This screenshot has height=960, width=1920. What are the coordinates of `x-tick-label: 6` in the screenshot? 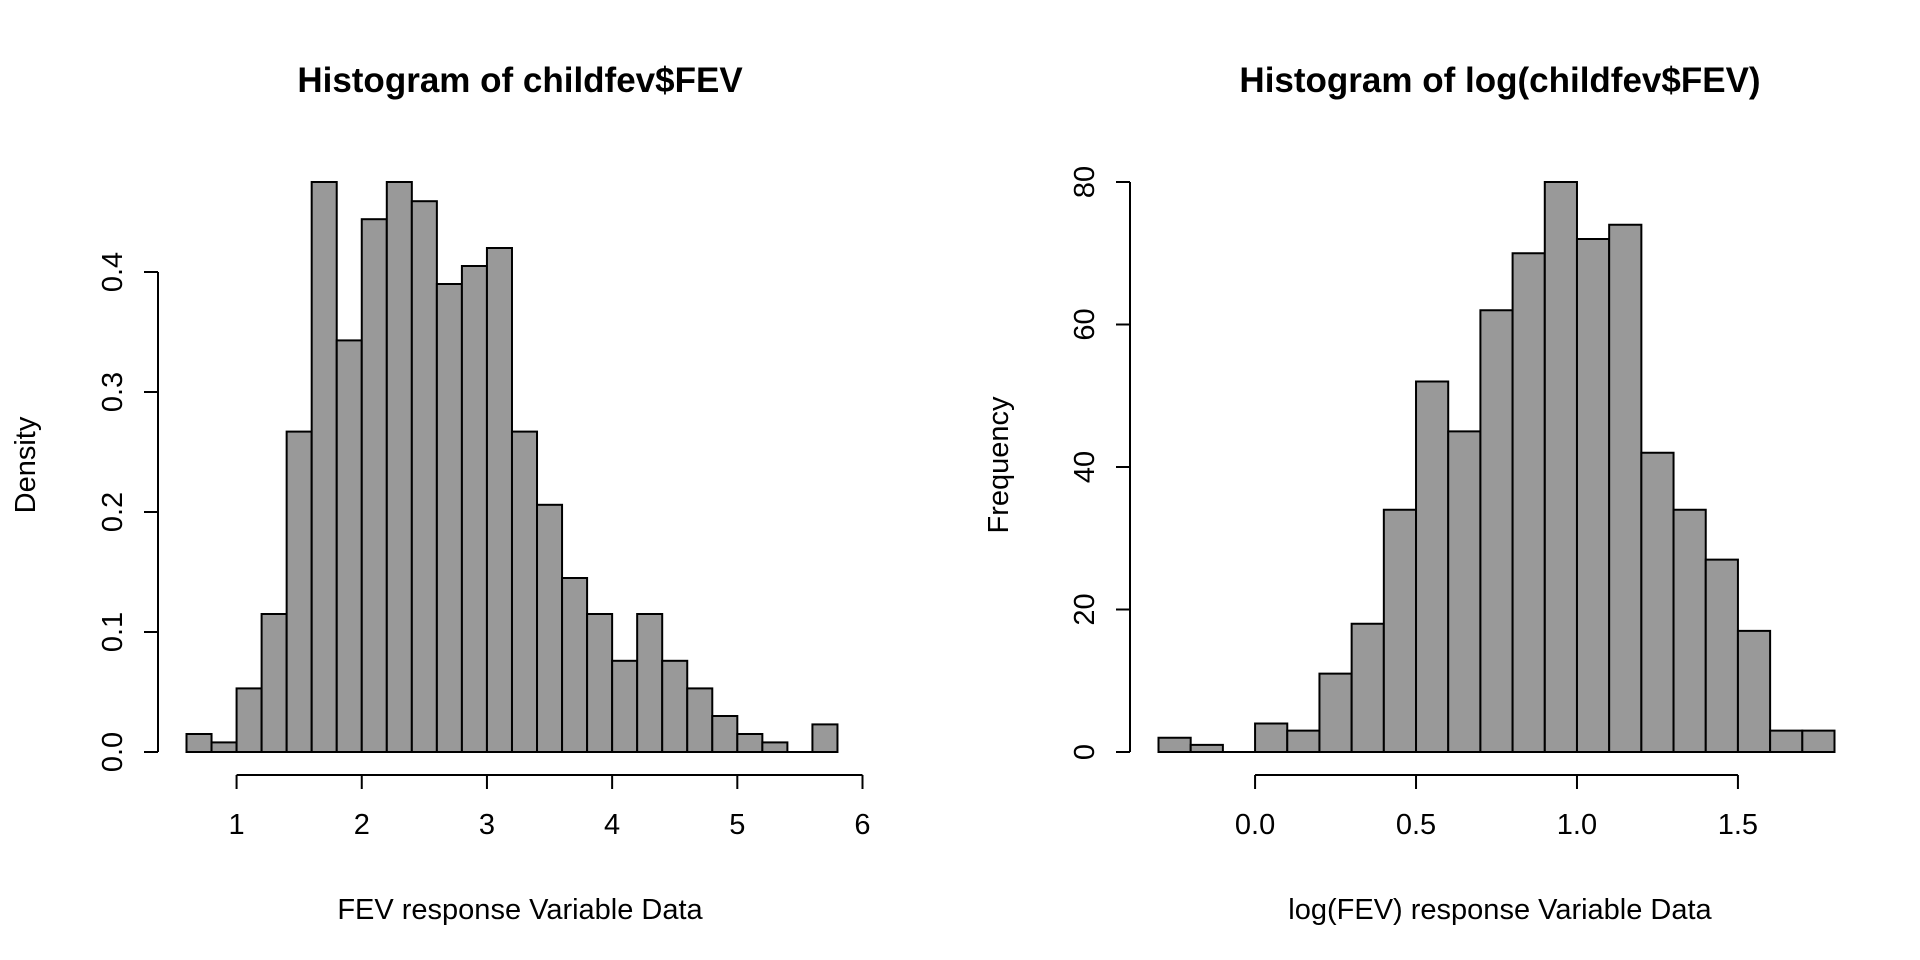 It's located at (862, 825).